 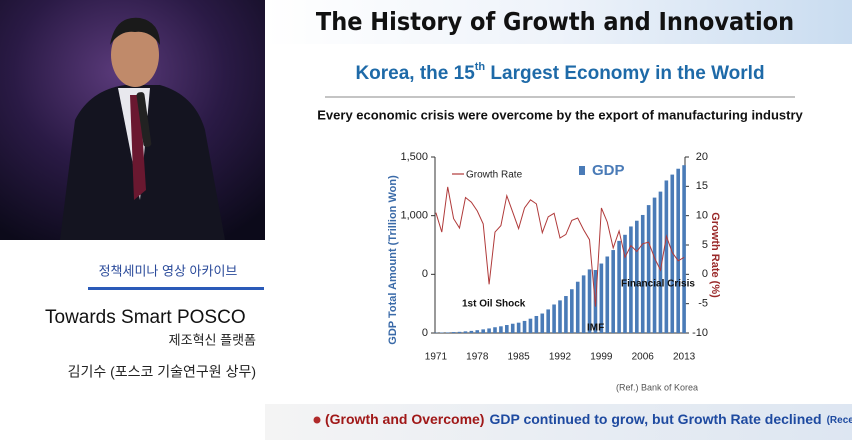 What do you see at coordinates (624, 73) in the screenshot?
I see `subtitle-part: Largest Economy in the World` at bounding box center [624, 73].